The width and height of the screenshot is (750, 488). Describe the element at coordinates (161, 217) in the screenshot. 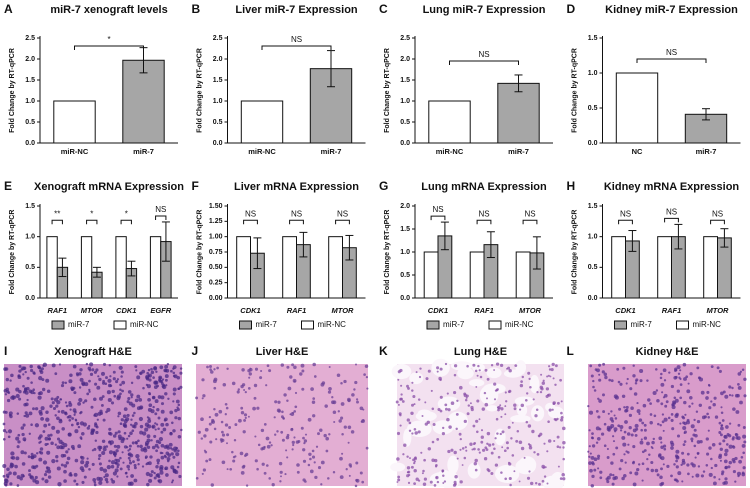

I see `significance-bracket` at that location.